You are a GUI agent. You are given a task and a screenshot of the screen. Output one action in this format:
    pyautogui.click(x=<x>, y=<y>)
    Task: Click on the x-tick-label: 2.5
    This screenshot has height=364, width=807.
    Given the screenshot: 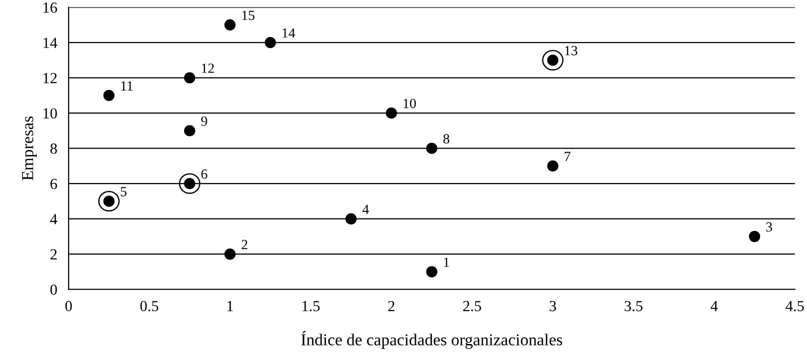 What is the action you would take?
    pyautogui.click(x=472, y=306)
    